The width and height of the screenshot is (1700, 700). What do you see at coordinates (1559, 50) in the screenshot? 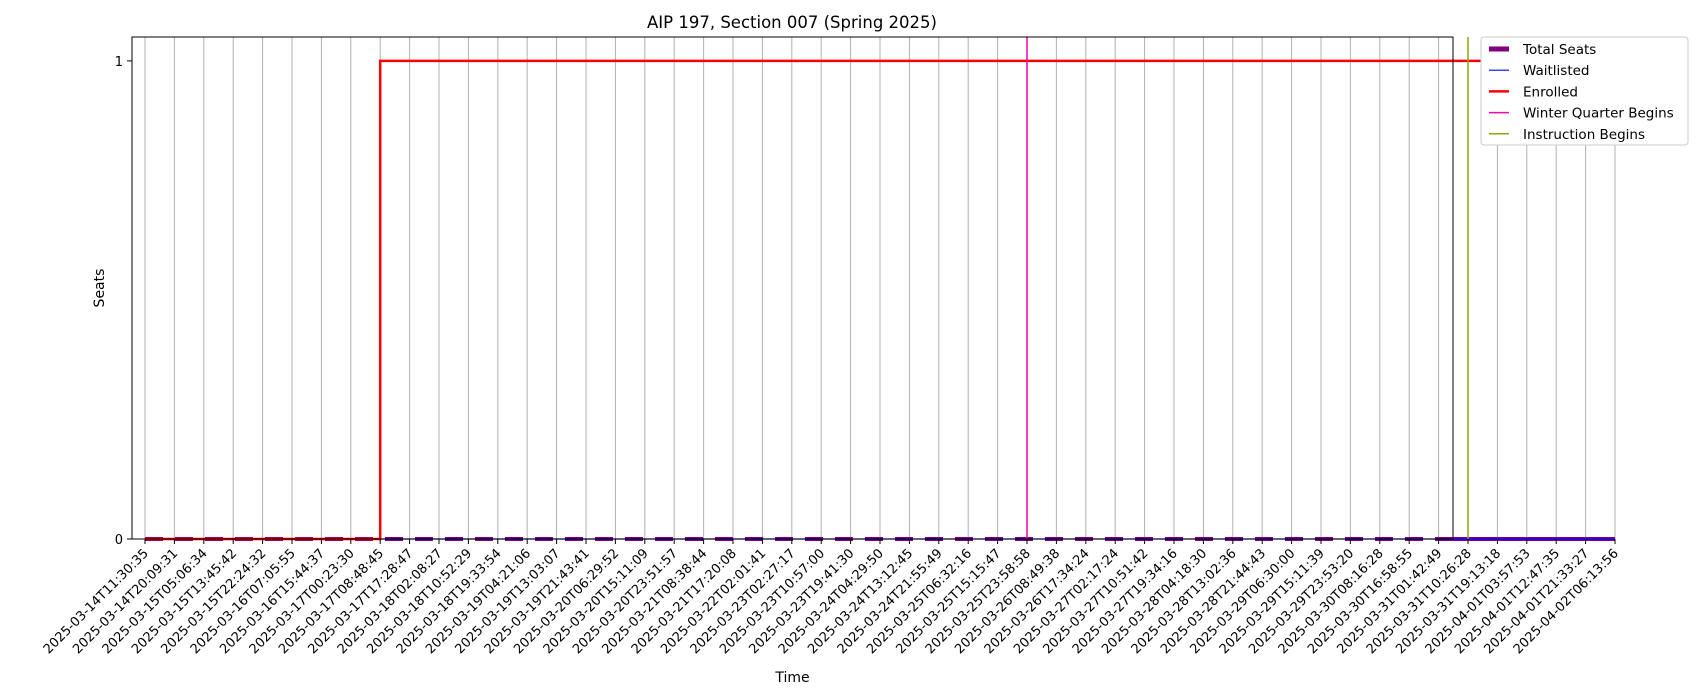
I see `legend-label-total-seats: Total Seats` at bounding box center [1559, 50].